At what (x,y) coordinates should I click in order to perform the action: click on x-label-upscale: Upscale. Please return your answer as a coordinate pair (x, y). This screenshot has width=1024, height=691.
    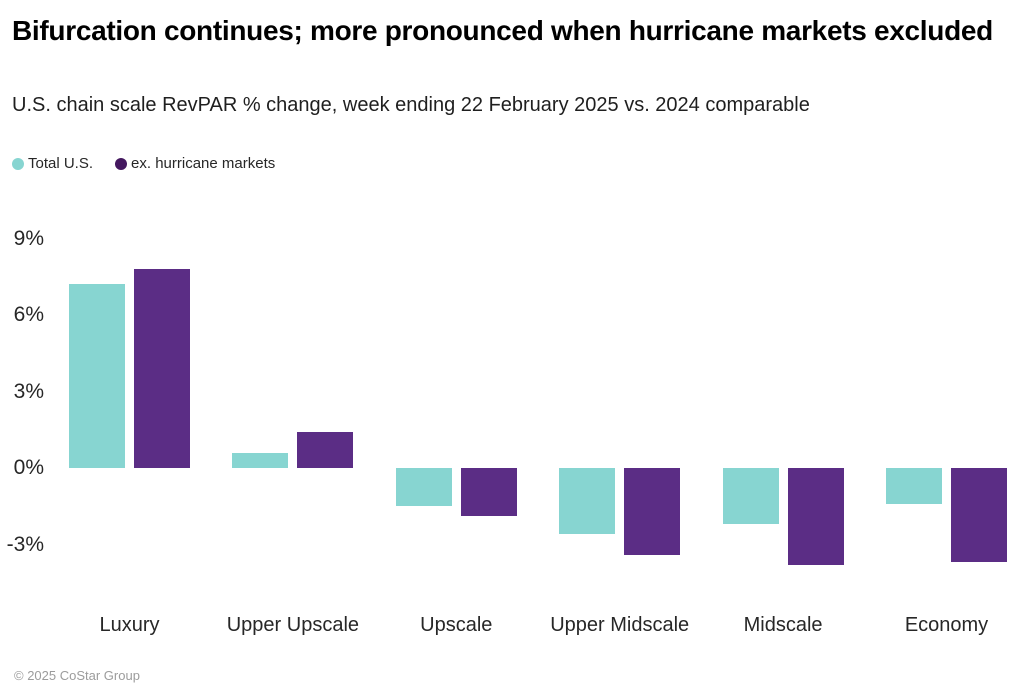
    Looking at the image, I should click on (456, 625).